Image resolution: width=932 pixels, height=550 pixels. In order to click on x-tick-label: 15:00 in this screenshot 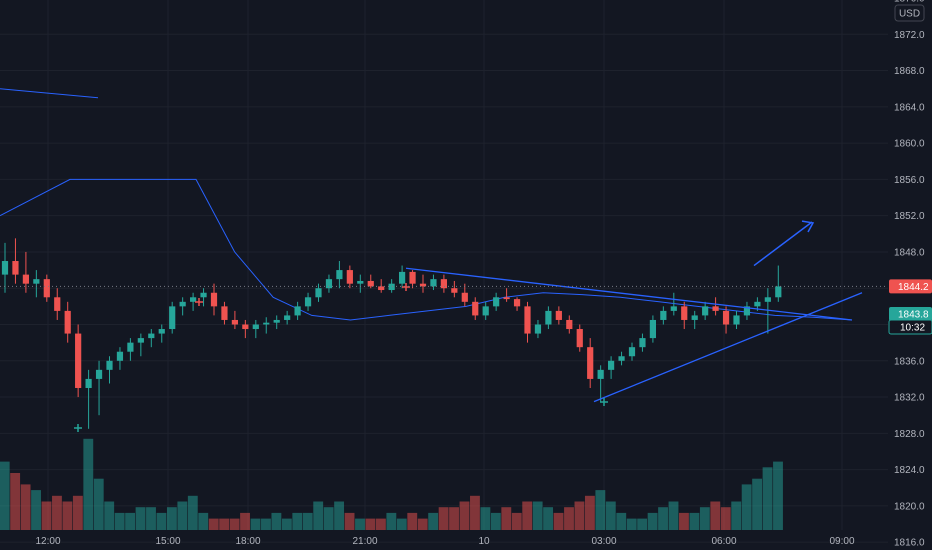, I will do `click(167, 541)`.